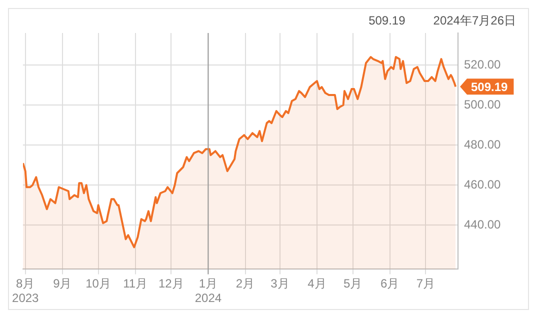  I want to click on x-tick-label: 4月, so click(317, 283).